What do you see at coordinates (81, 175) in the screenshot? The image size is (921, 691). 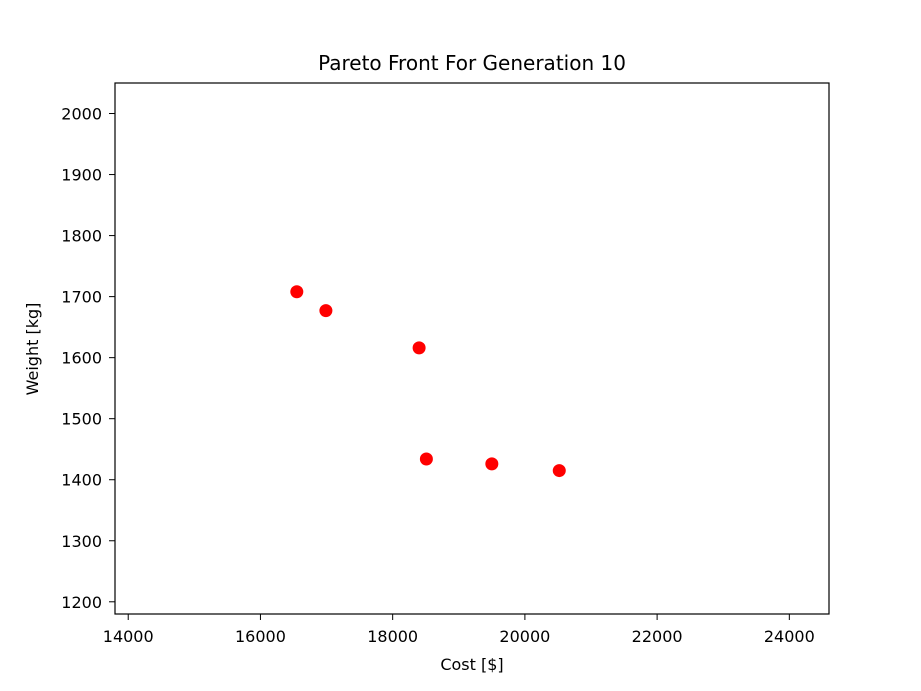 I see `y-tick-label: 1900` at bounding box center [81, 175].